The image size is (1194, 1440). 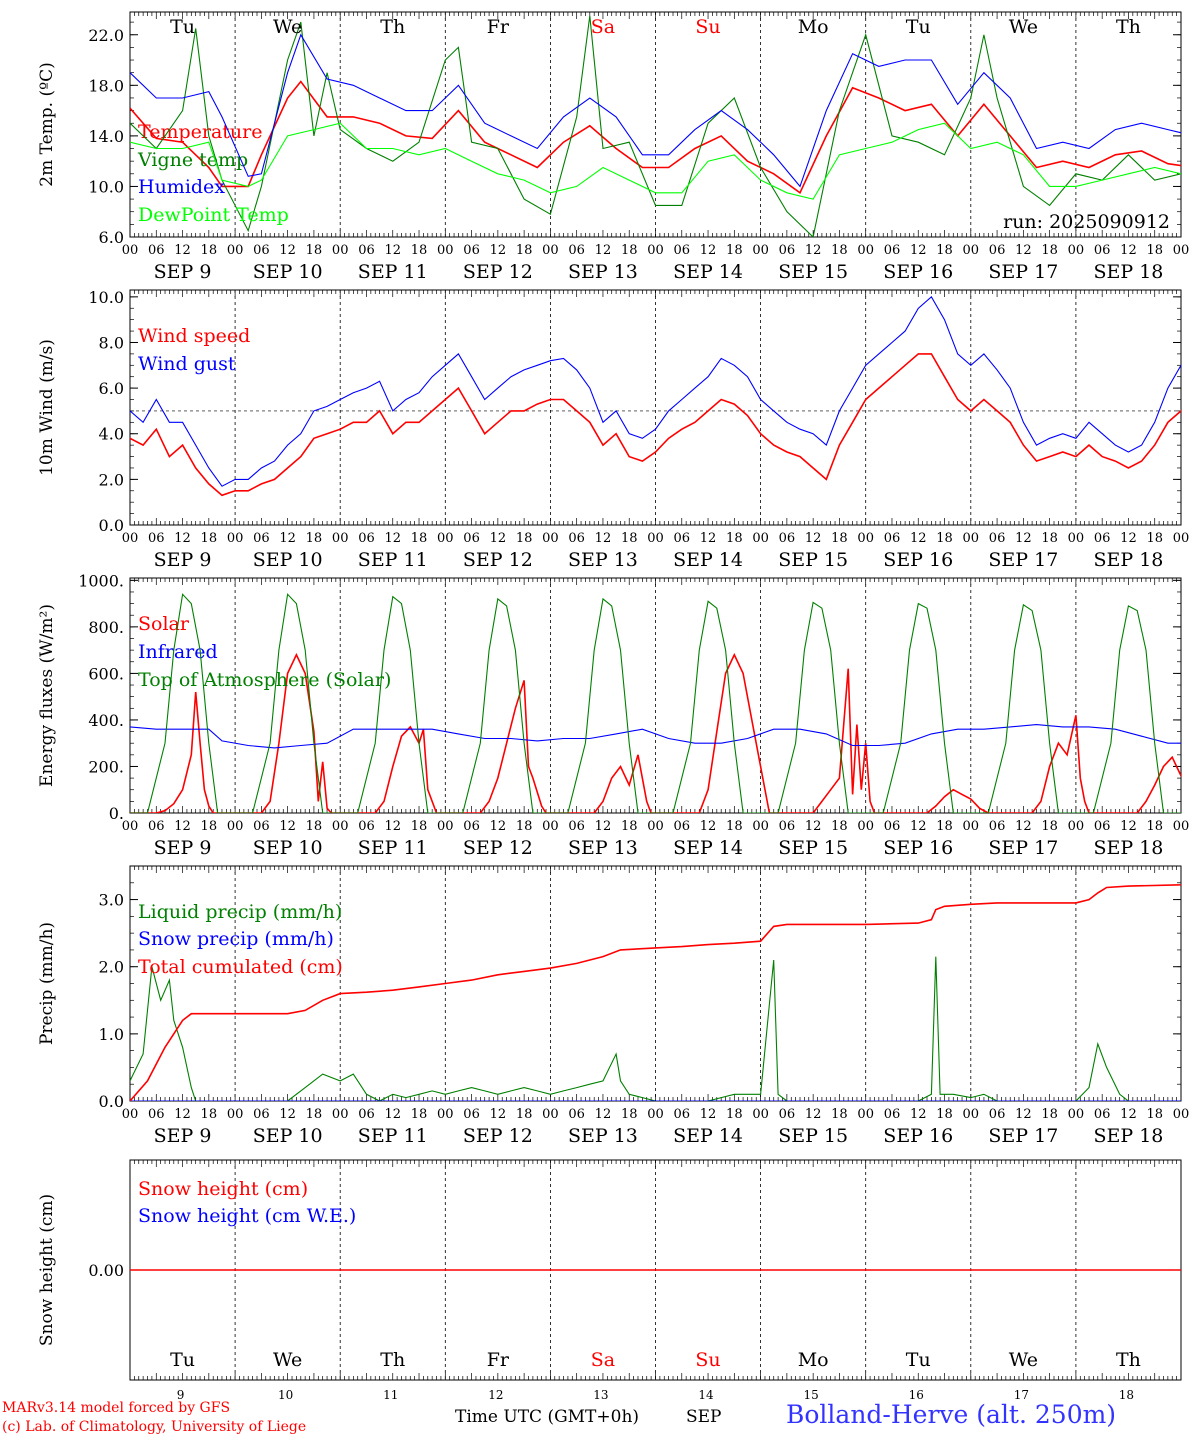 I want to click on date-label: SEP 12, so click(x=498, y=560).